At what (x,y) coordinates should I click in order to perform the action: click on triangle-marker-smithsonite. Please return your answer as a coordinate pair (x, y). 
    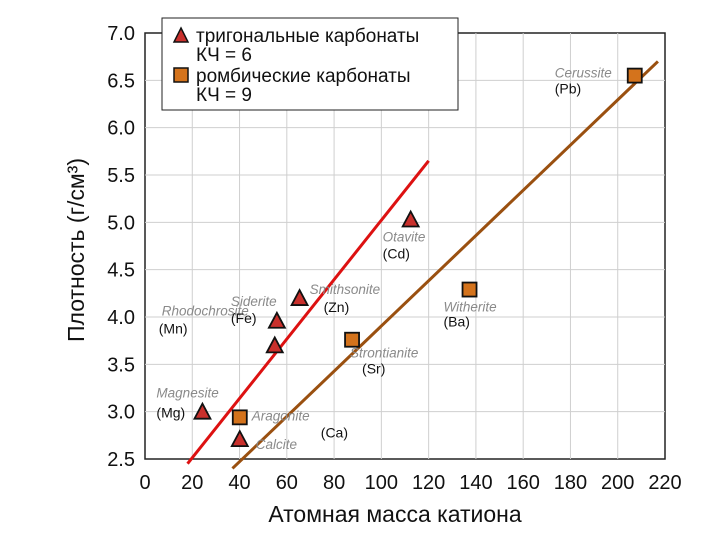
    Looking at the image, I should click on (300, 297).